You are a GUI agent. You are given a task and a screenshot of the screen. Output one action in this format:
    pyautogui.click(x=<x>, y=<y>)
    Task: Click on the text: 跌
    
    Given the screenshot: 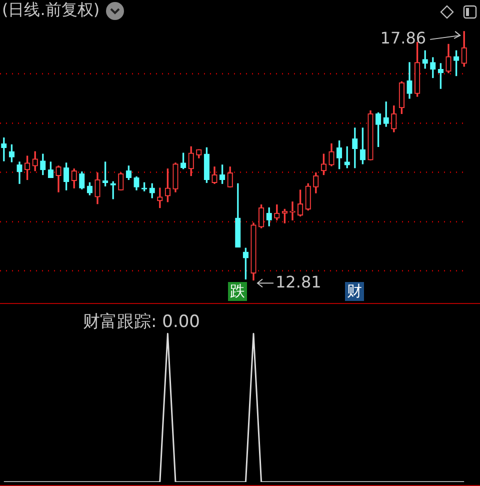 What is the action you would take?
    pyautogui.click(x=237, y=291)
    